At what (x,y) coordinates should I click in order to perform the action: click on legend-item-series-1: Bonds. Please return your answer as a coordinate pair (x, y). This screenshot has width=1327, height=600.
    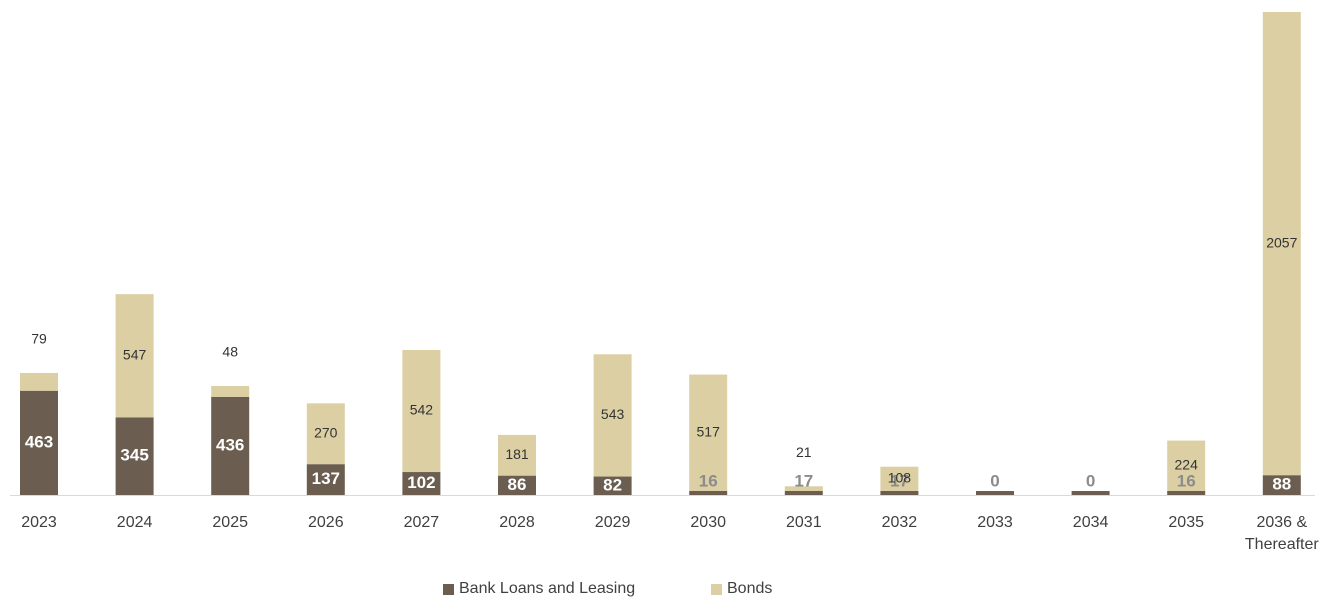
    Looking at the image, I should click on (741, 589).